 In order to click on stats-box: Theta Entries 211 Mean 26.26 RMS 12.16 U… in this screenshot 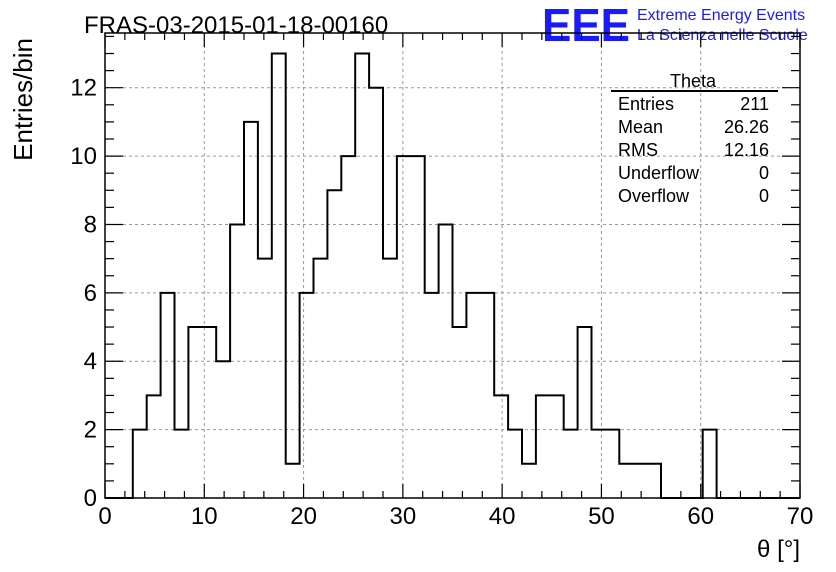, I will do `click(694, 138)`.